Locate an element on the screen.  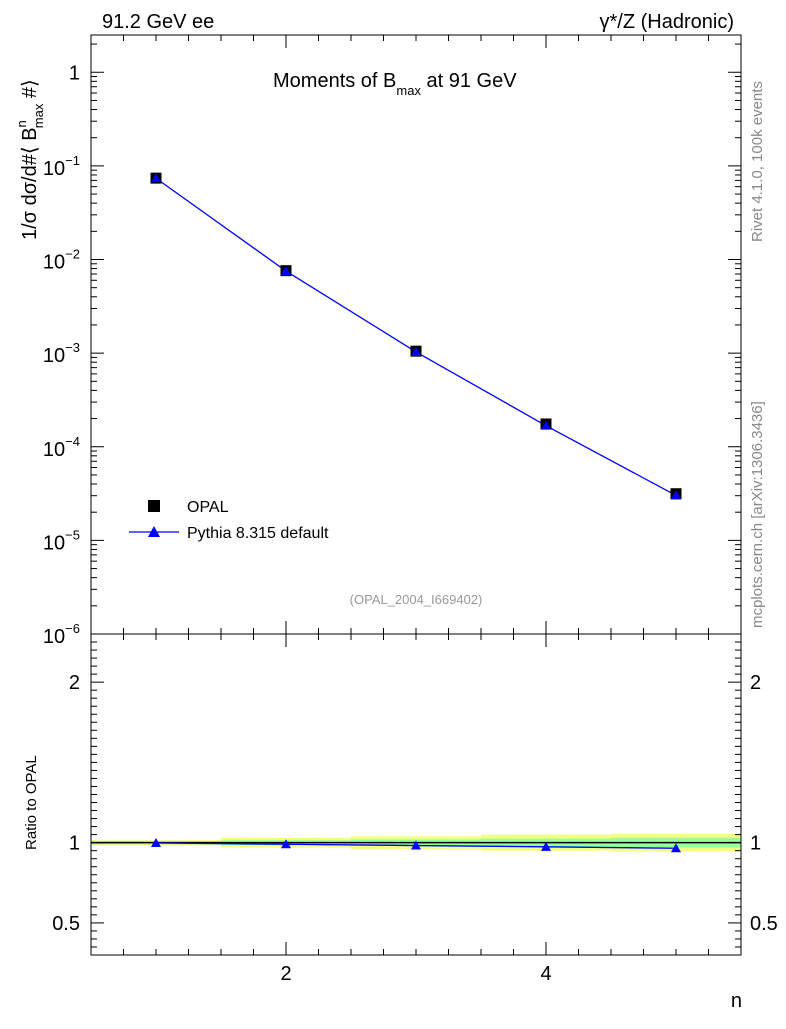
chart-title: Moments of Bmax at 91 GeV is located at coordinates (395, 84).